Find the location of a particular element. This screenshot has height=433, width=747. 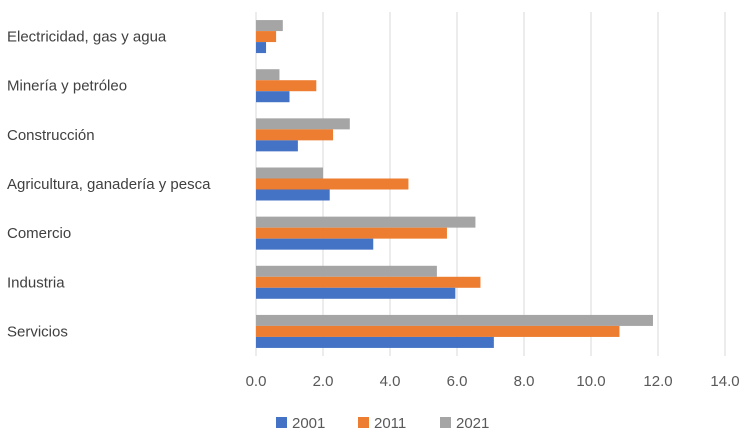

x-axis-ticks: 0.0 2.0 4.0 6.0 8.0 10.0 12.0 14.0 is located at coordinates (493, 381).